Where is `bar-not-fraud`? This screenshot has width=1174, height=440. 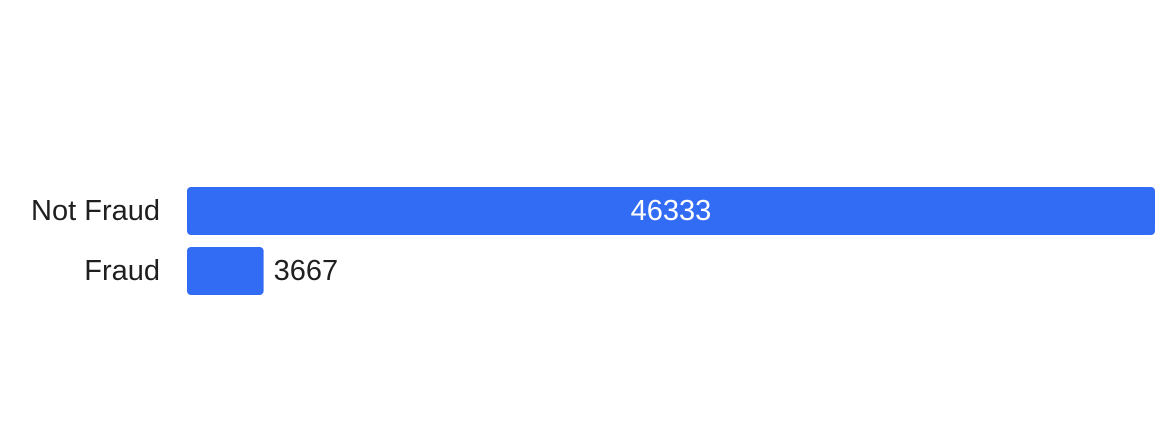 bar-not-fraud is located at coordinates (671, 211).